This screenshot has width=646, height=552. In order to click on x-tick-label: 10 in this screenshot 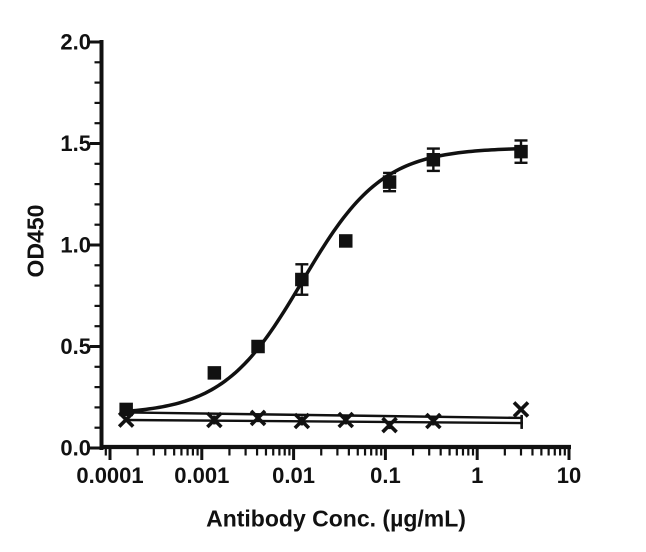, I will do `click(569, 475)`.